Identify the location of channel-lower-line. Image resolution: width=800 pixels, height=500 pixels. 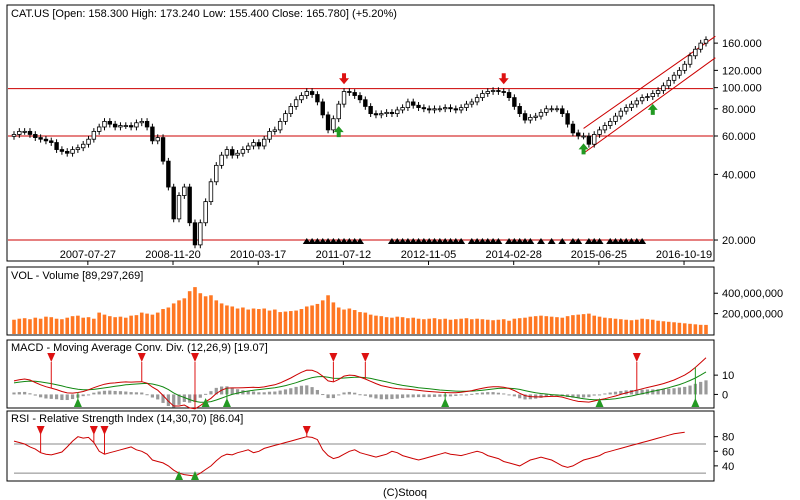
(649, 105).